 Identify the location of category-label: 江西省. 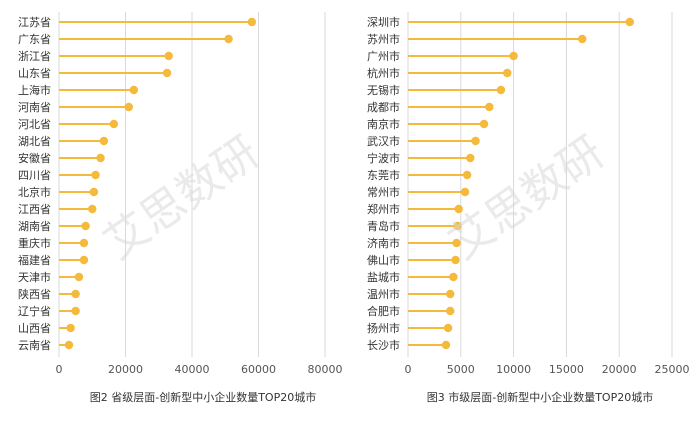
(34, 209).